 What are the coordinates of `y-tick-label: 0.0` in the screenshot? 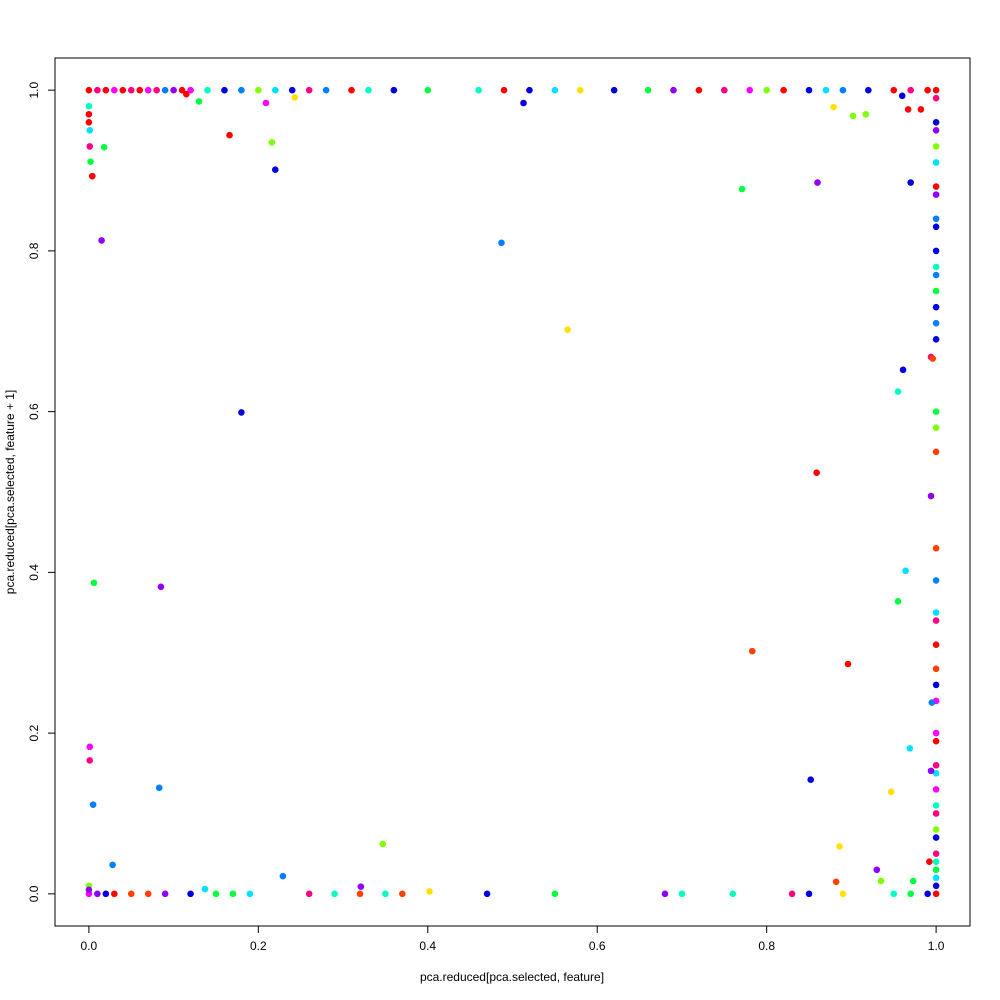 It's located at (34, 893).